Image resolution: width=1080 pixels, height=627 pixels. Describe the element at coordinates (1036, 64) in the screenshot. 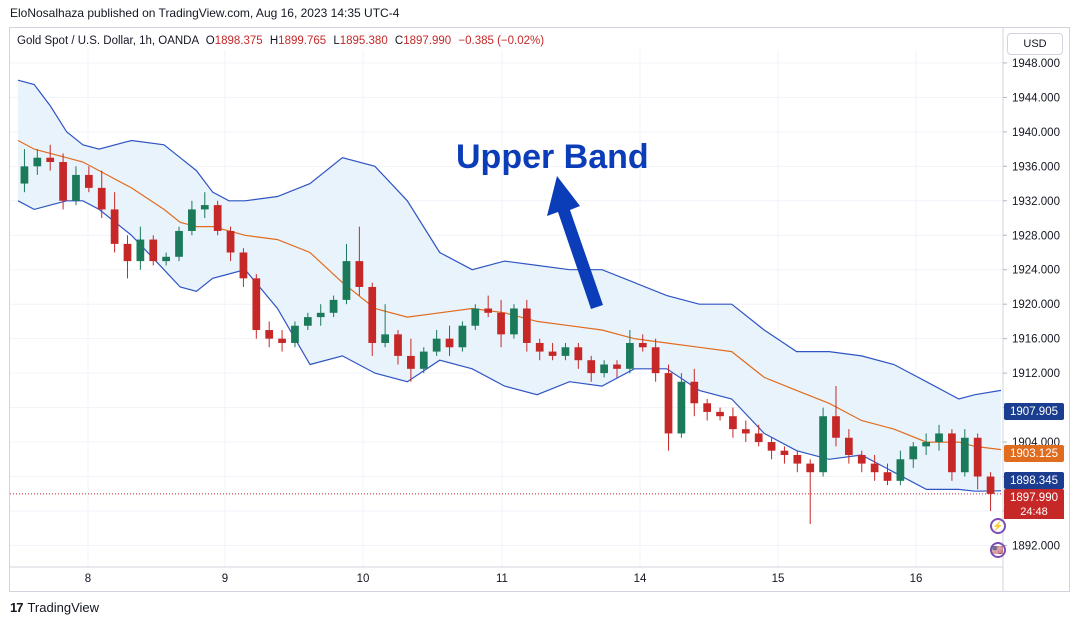

I see `price-tick-label: 1948.000` at that location.